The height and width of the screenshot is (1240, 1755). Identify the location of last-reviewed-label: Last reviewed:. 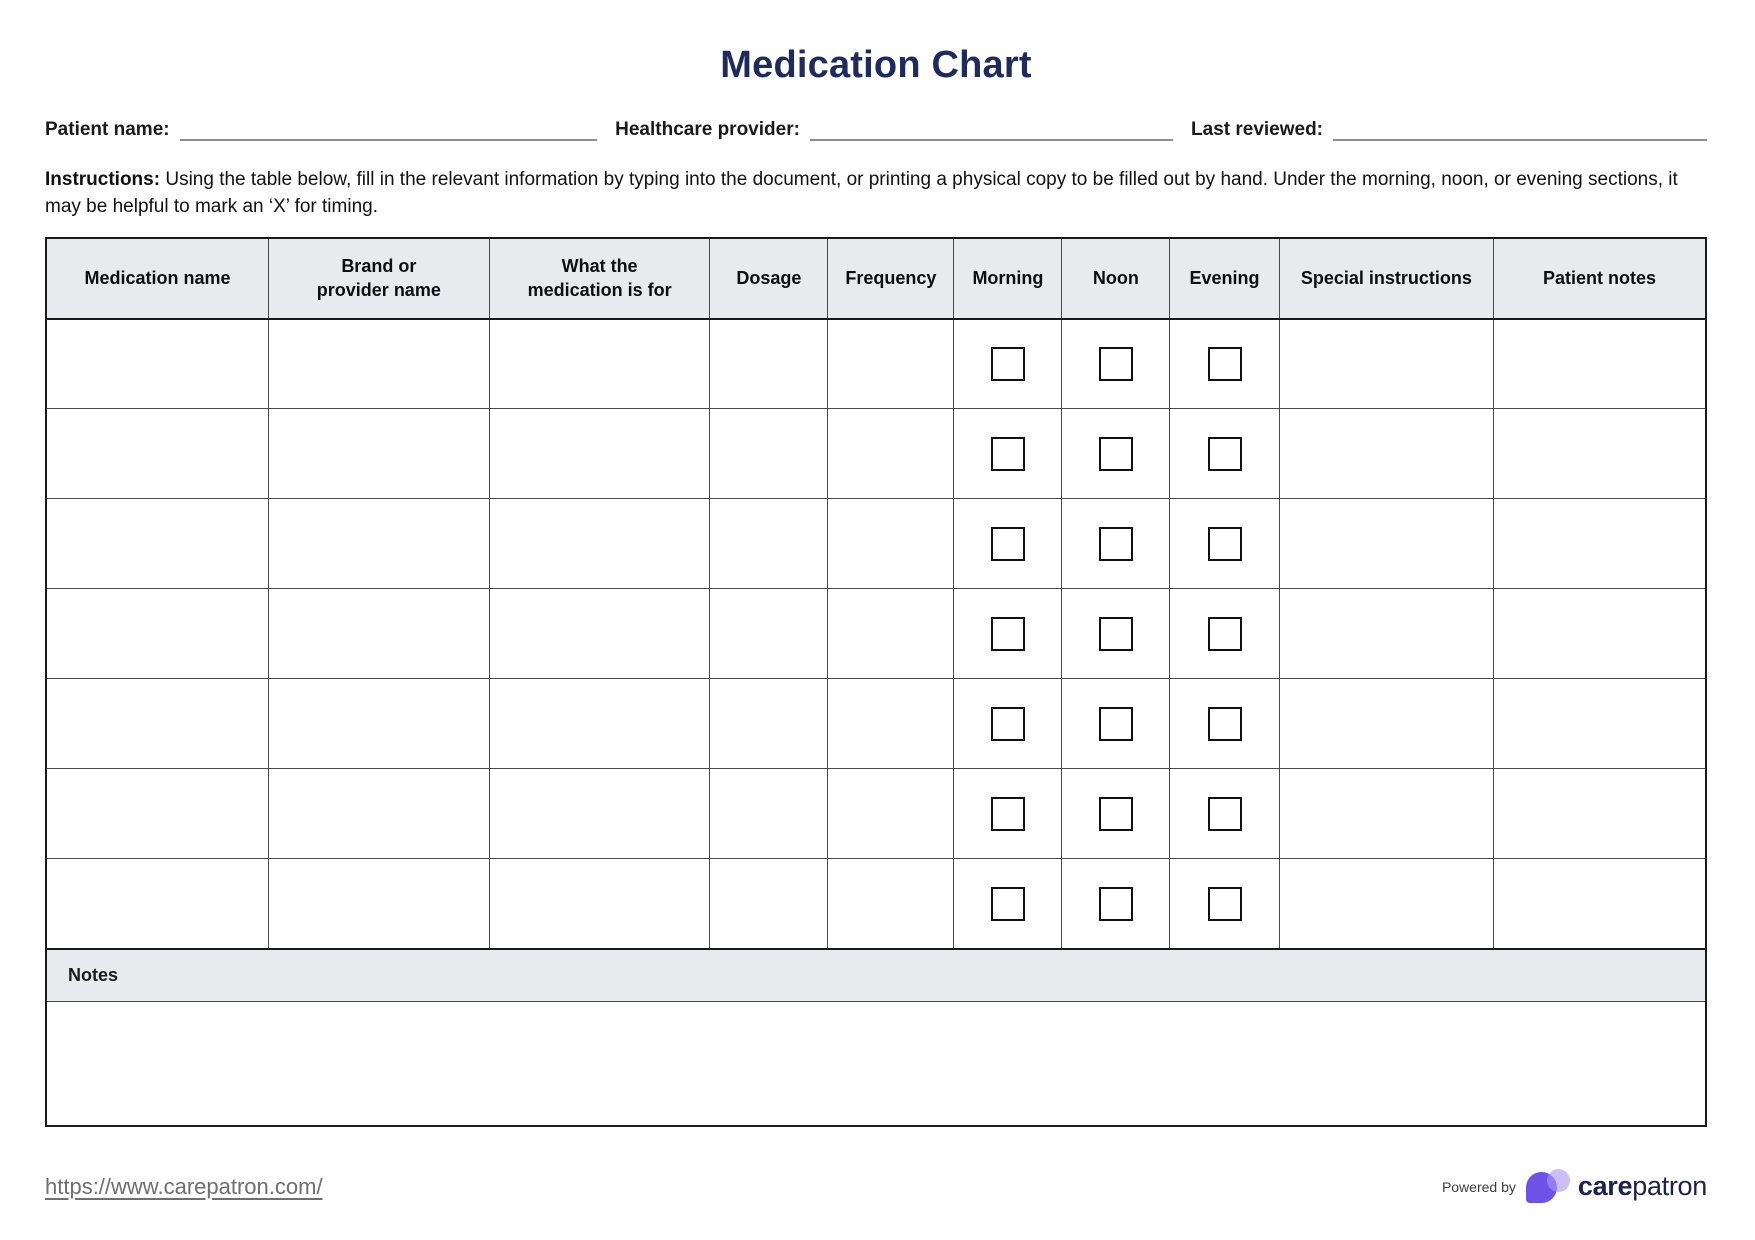
(1257, 129).